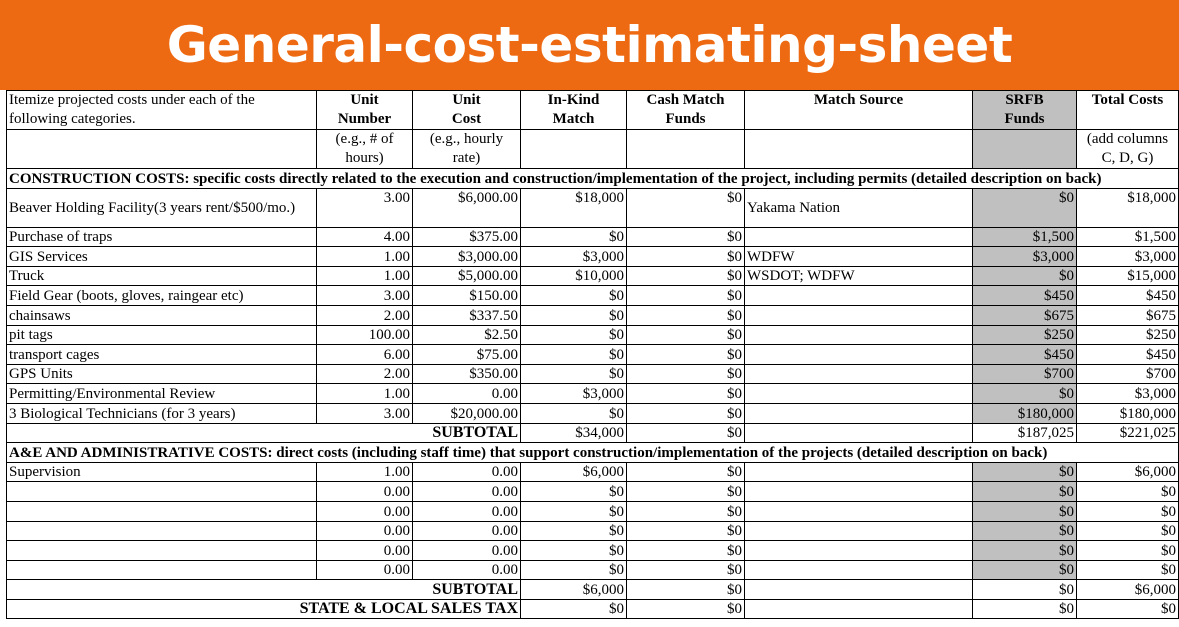  I want to click on header-unit-number-note: (e.g., # of hours), so click(364, 149).